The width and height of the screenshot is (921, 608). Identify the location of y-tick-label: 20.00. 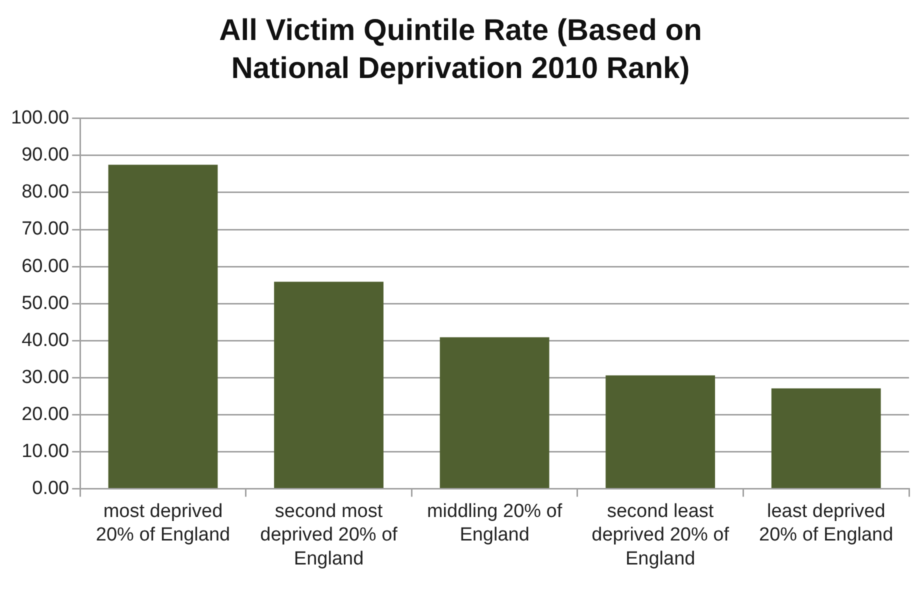
(46, 414).